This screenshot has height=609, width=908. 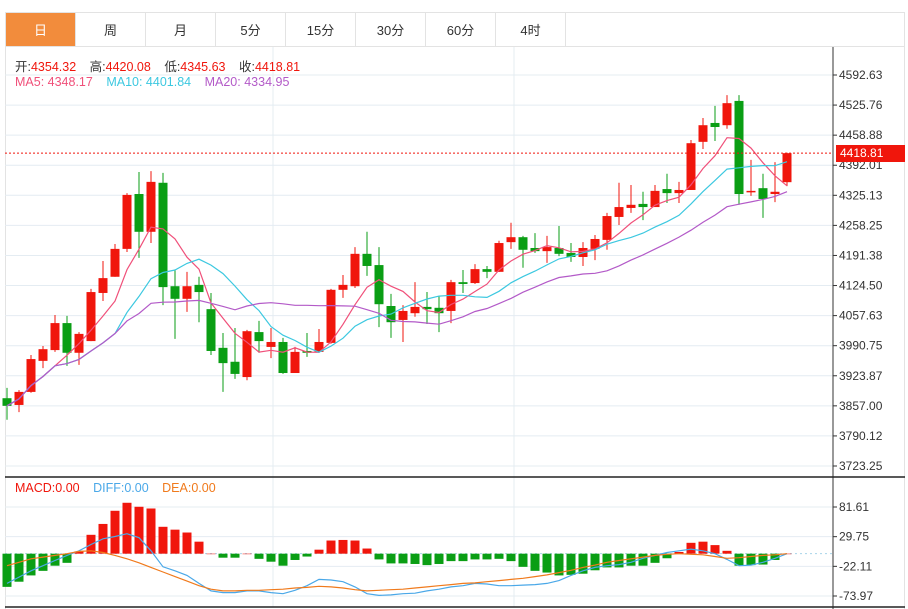 I want to click on price-tick-label: 3857.00, so click(x=861, y=406).